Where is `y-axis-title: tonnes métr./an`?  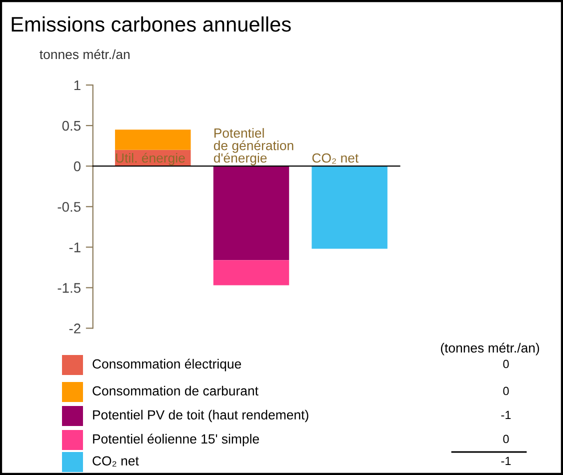
y-axis-title: tonnes métr./an is located at coordinates (85, 54).